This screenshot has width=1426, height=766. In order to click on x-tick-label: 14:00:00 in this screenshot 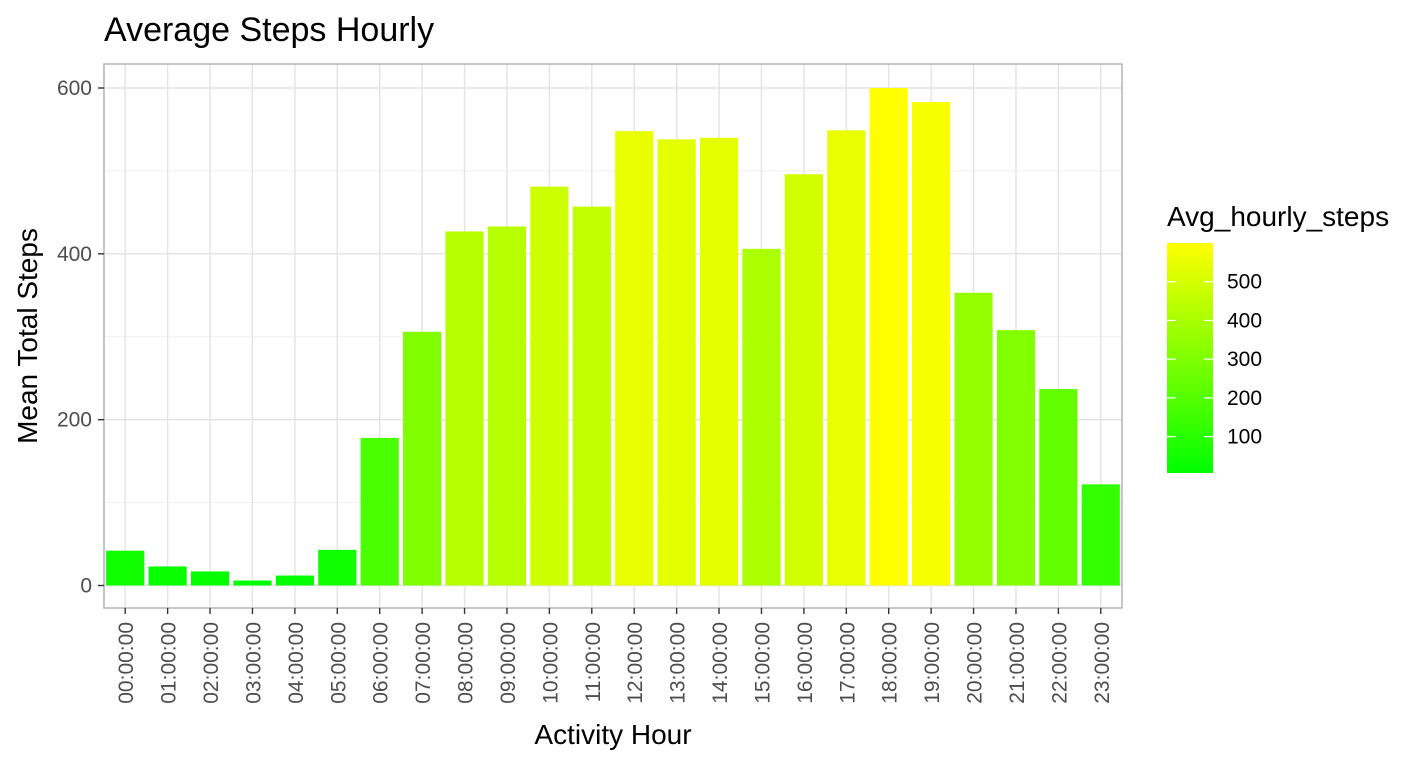, I will do `click(720, 663)`.